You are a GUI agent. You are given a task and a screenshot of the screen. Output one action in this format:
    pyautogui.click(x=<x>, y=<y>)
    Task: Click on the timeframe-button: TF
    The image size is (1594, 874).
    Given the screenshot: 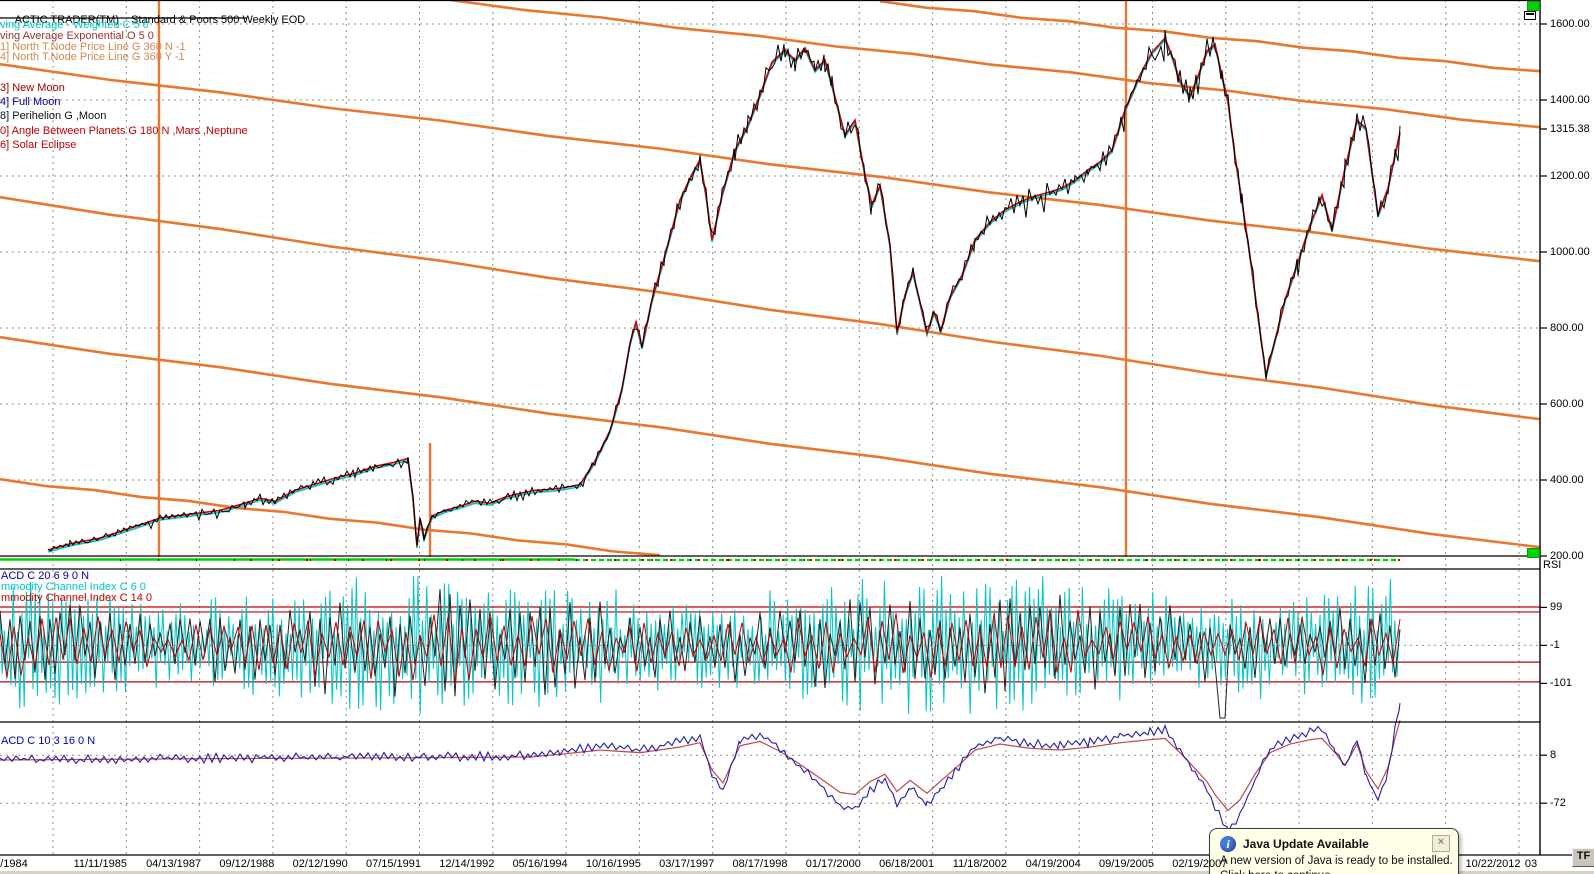 What is the action you would take?
    pyautogui.click(x=1583, y=857)
    